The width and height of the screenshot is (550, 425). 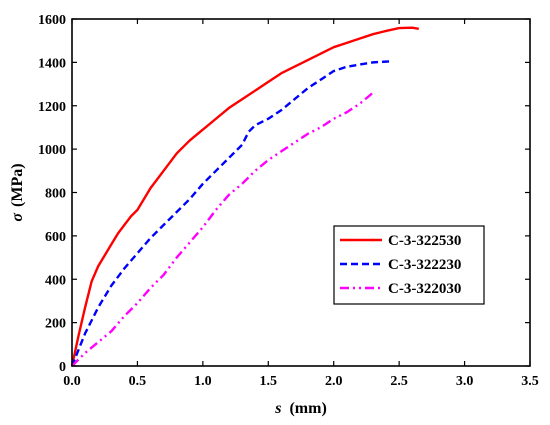 I want to click on x-axis-title: s (mm), so click(x=300, y=408).